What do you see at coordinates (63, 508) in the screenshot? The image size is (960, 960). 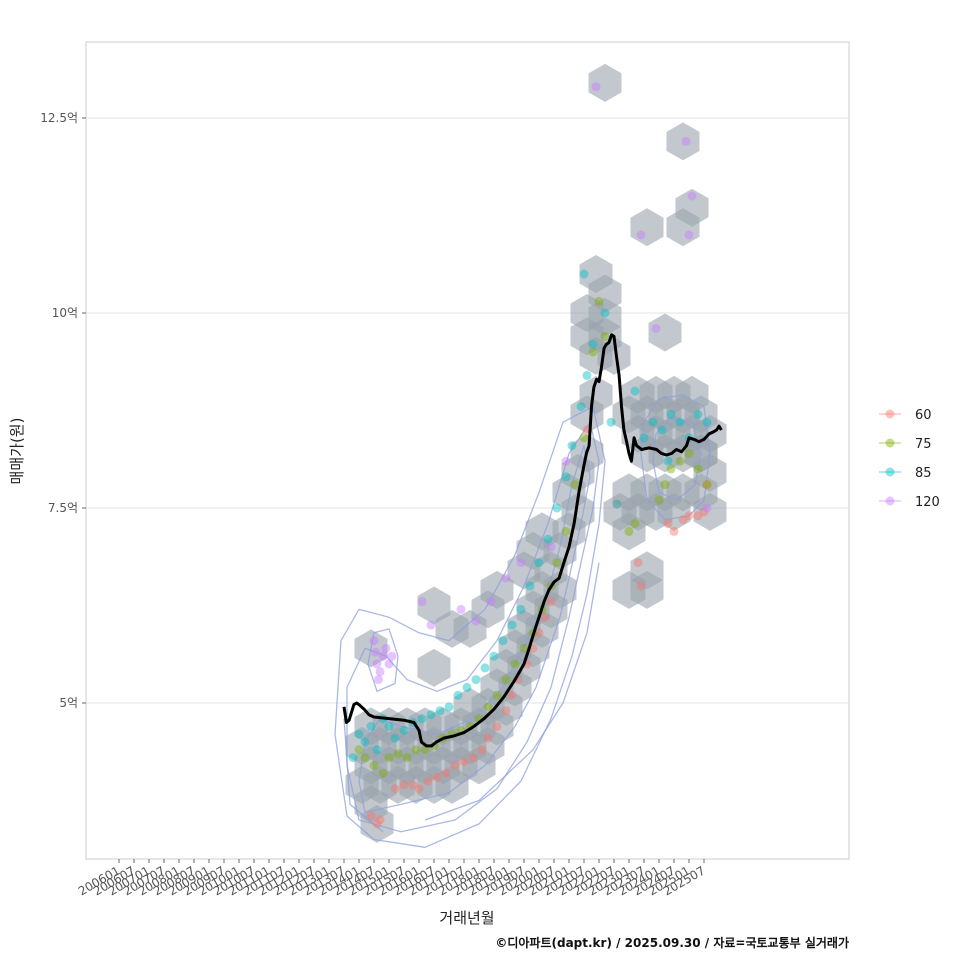 I see `y-tick-label-1: 7.5억` at bounding box center [63, 508].